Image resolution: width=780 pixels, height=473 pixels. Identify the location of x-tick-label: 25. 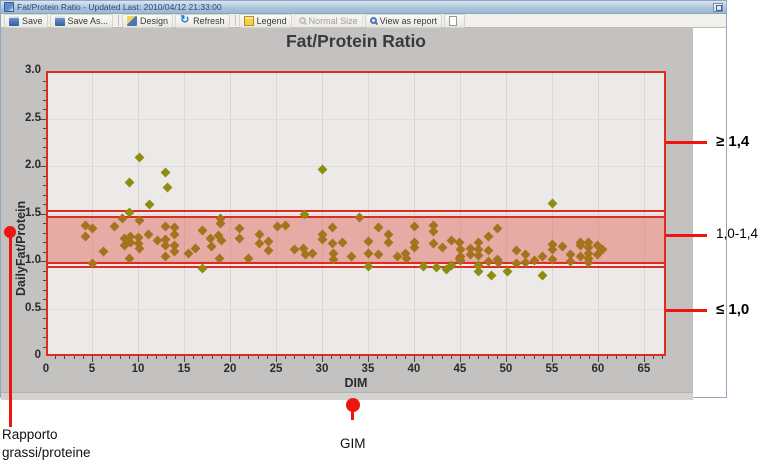
(276, 369).